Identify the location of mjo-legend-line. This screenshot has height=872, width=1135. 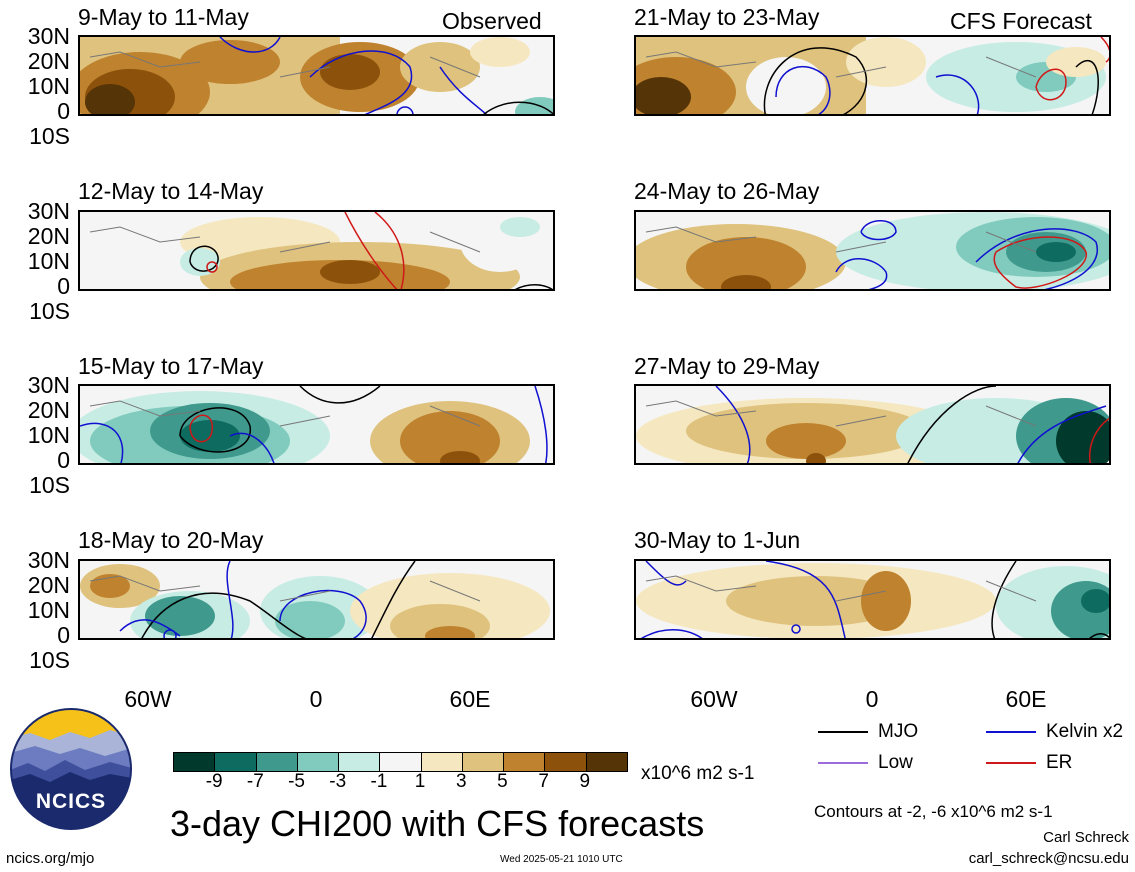
(843, 732).